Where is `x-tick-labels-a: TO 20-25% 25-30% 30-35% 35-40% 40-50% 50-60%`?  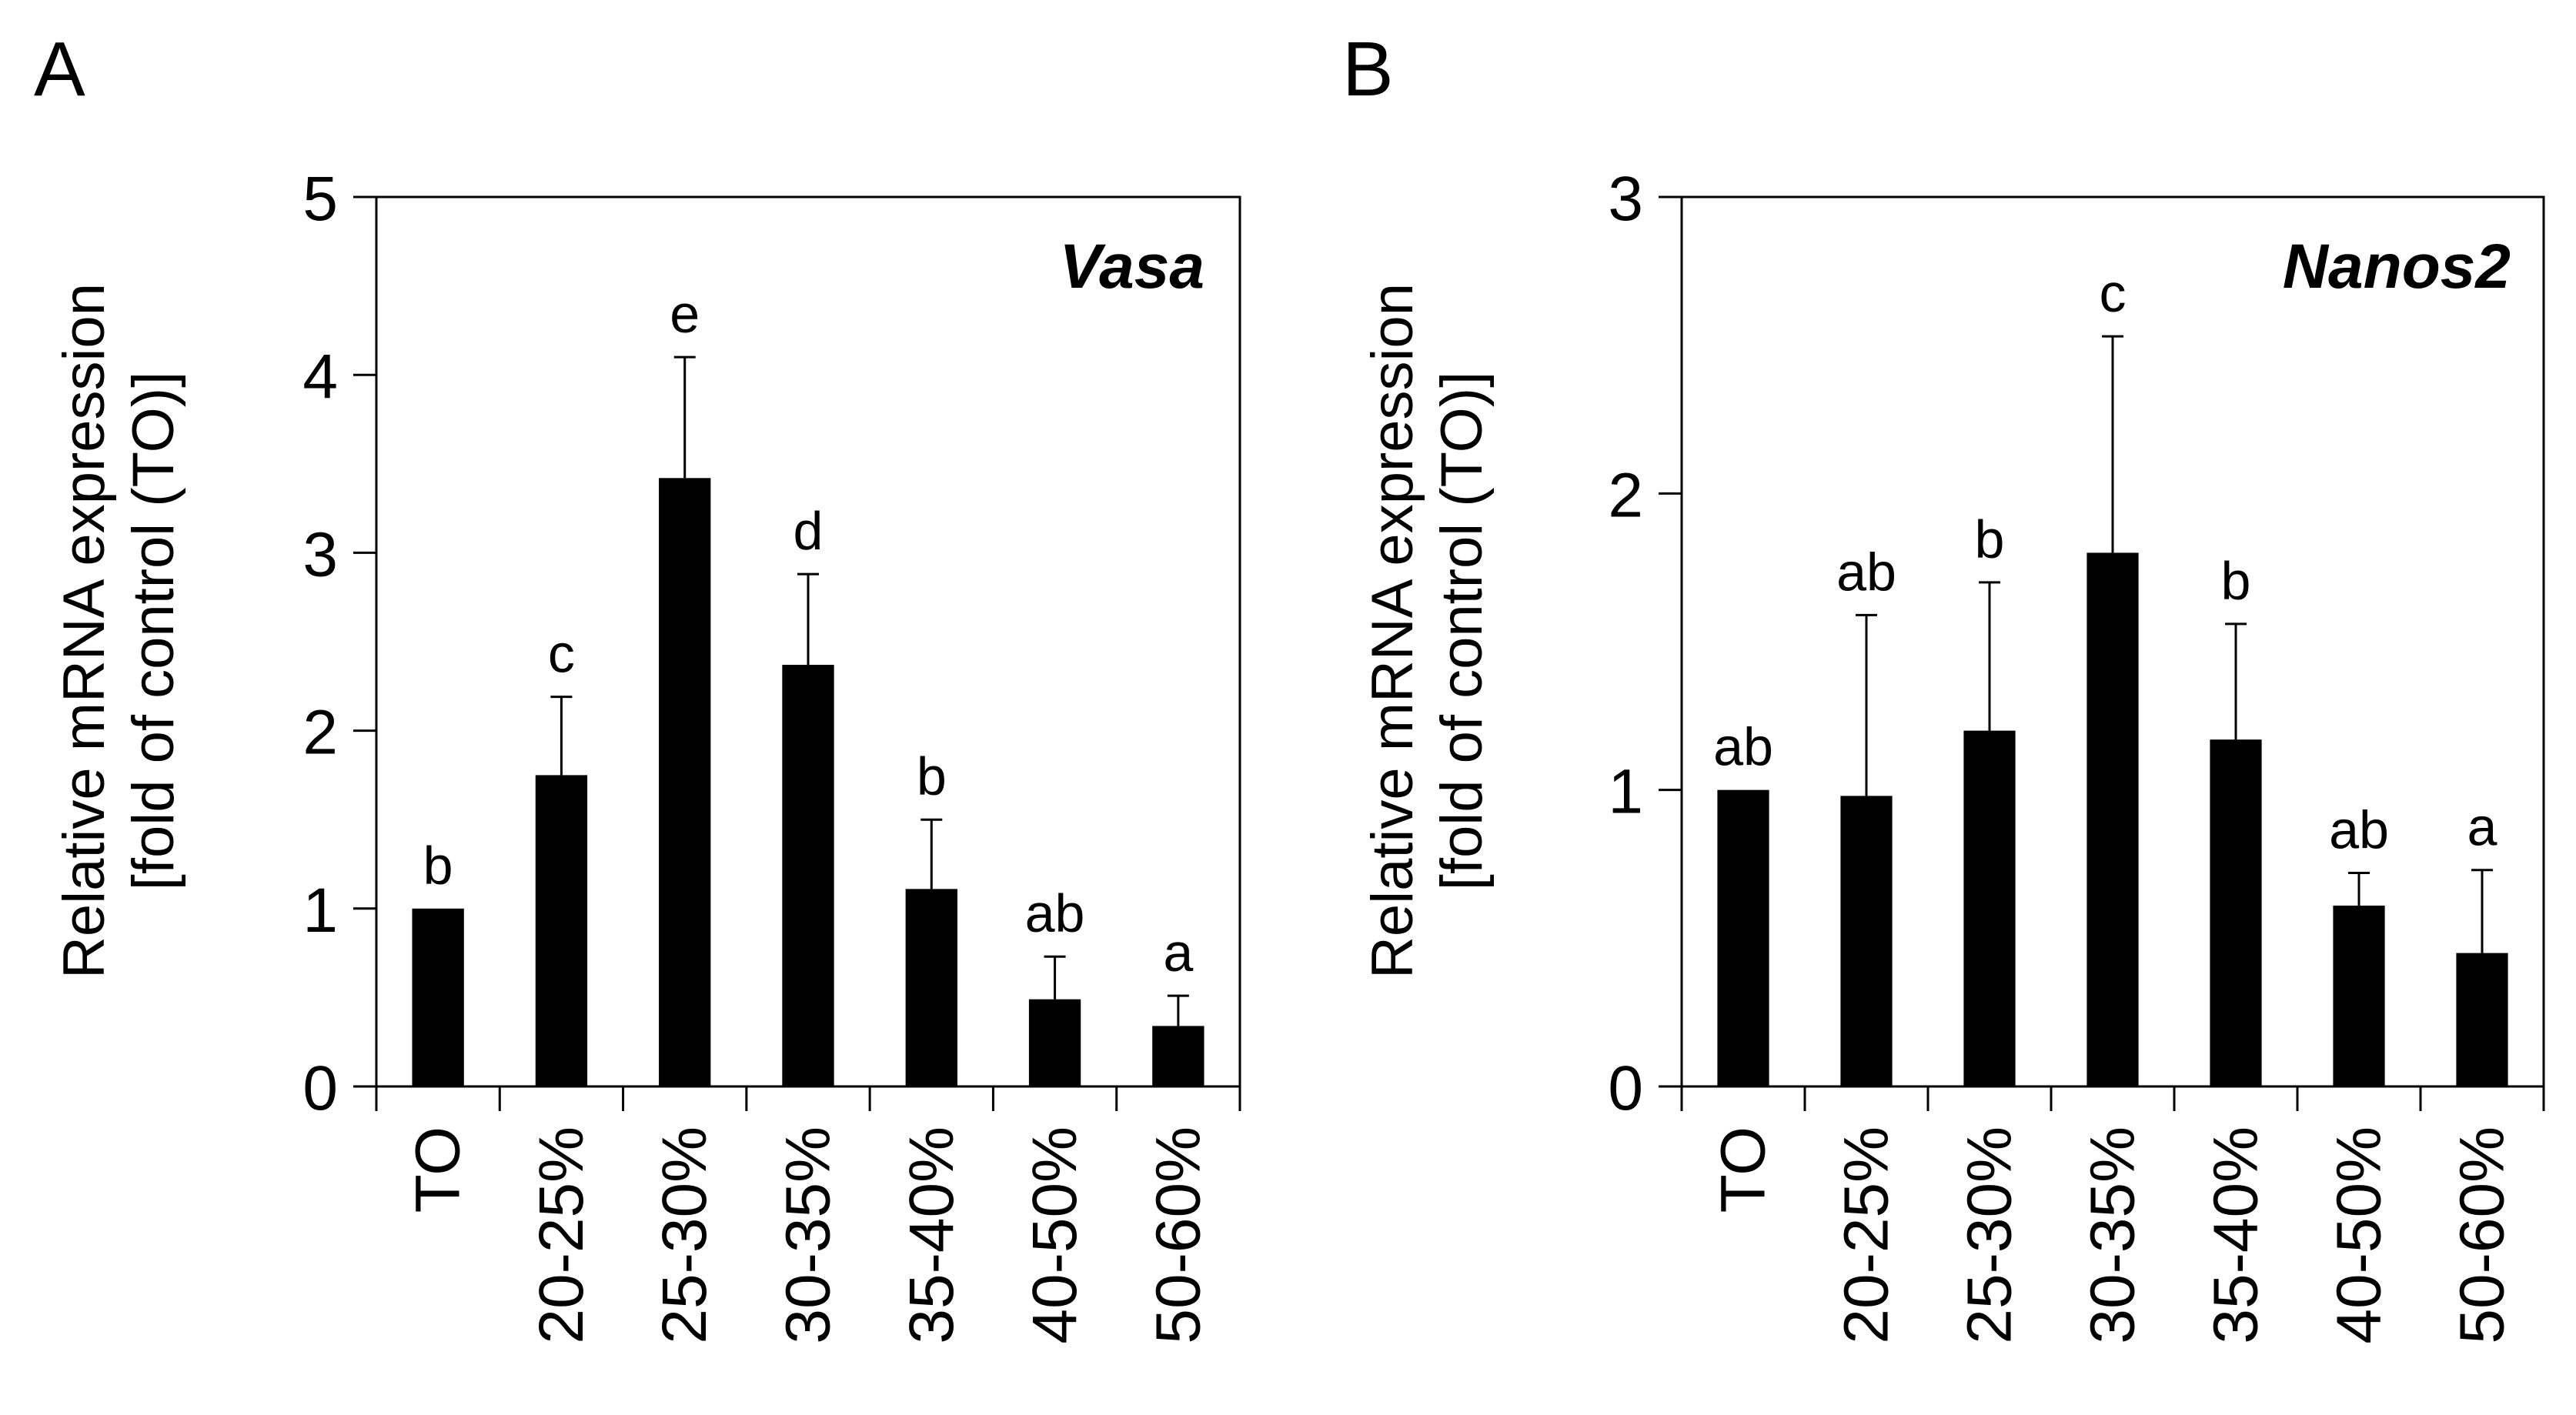 x-tick-labels-a: TO 20-25% 25-30% 30-35% 35-40% 40-50% 50-60% is located at coordinates (808, 1235).